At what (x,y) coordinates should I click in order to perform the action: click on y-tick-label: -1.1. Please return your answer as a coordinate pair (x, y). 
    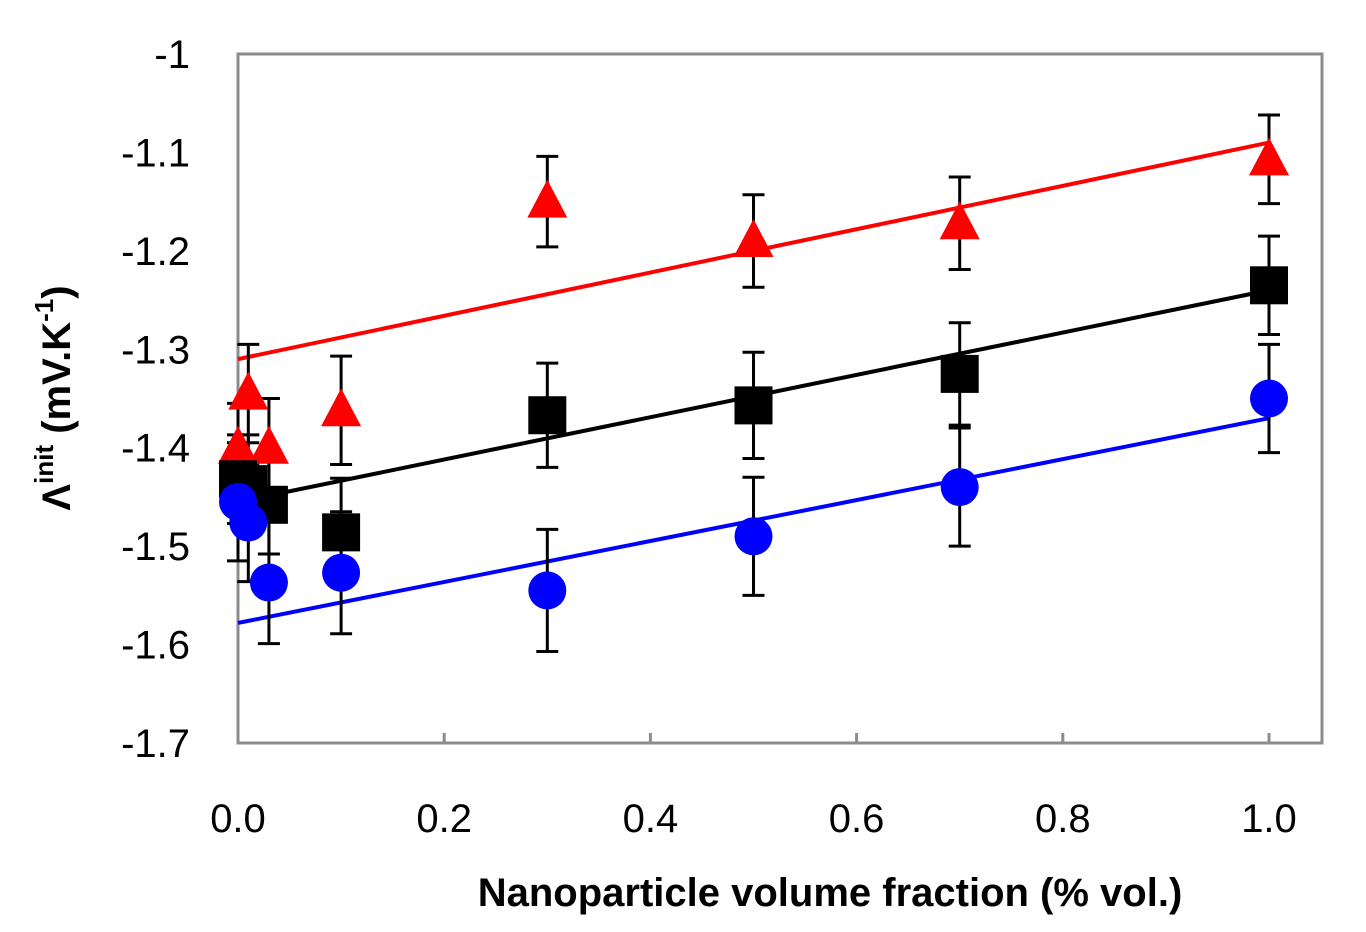
    Looking at the image, I should click on (155, 153).